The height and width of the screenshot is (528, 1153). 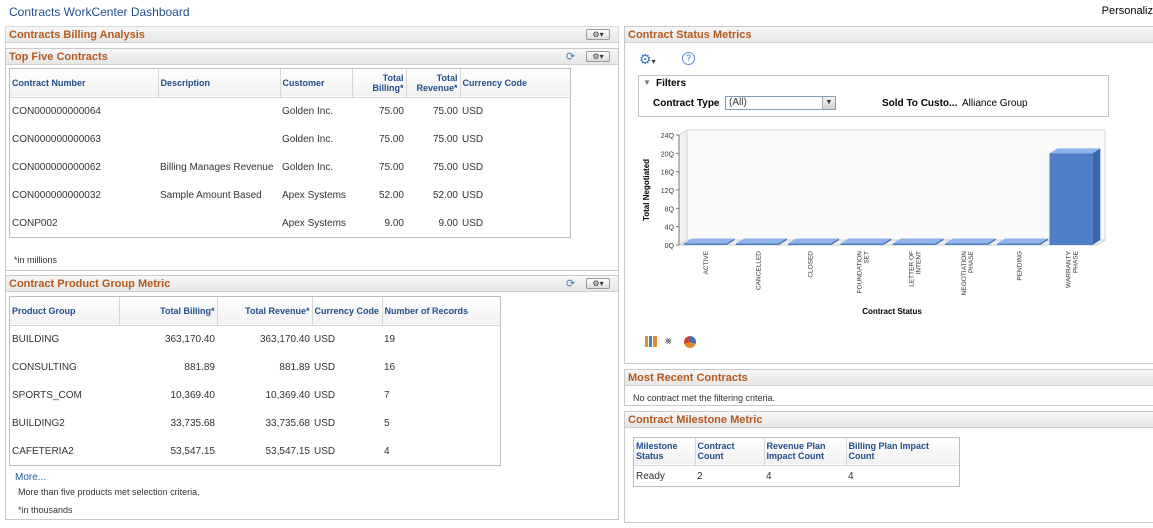 I want to click on product-group-header: Contract Product Group Metric ⟳ ⚙▾, so click(x=312, y=284).